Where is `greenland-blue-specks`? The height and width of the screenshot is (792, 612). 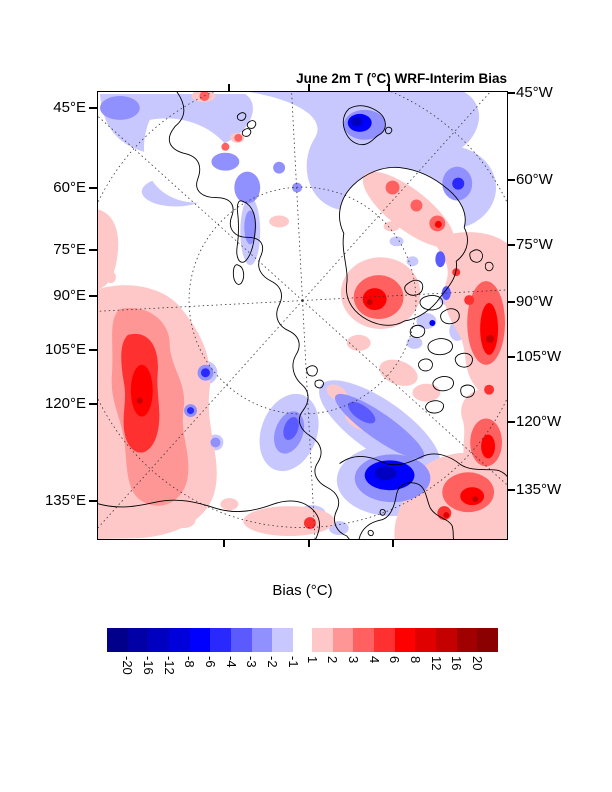 greenland-blue-specks is located at coordinates (404, 251).